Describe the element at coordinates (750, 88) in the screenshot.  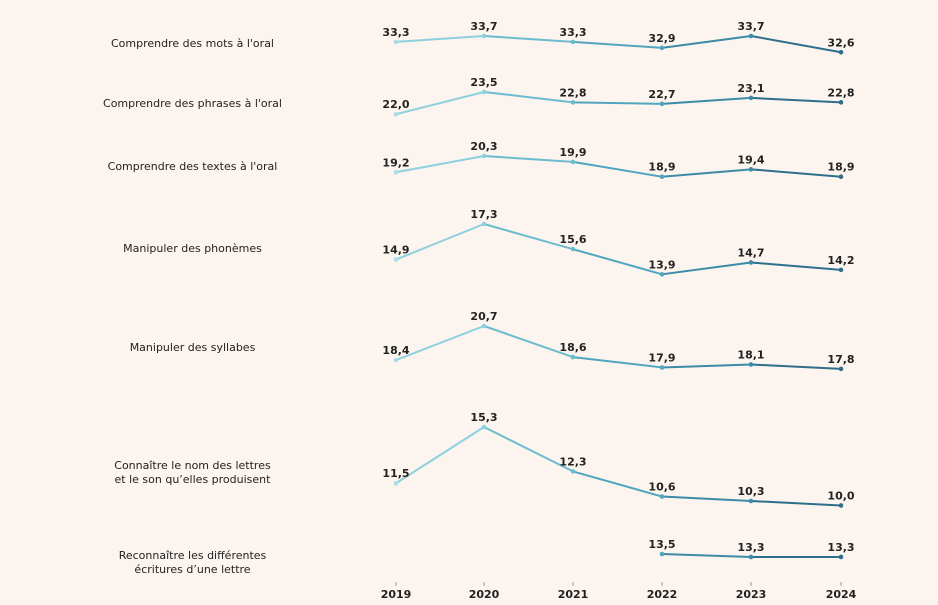
I see `value-label: 23,1` at that location.